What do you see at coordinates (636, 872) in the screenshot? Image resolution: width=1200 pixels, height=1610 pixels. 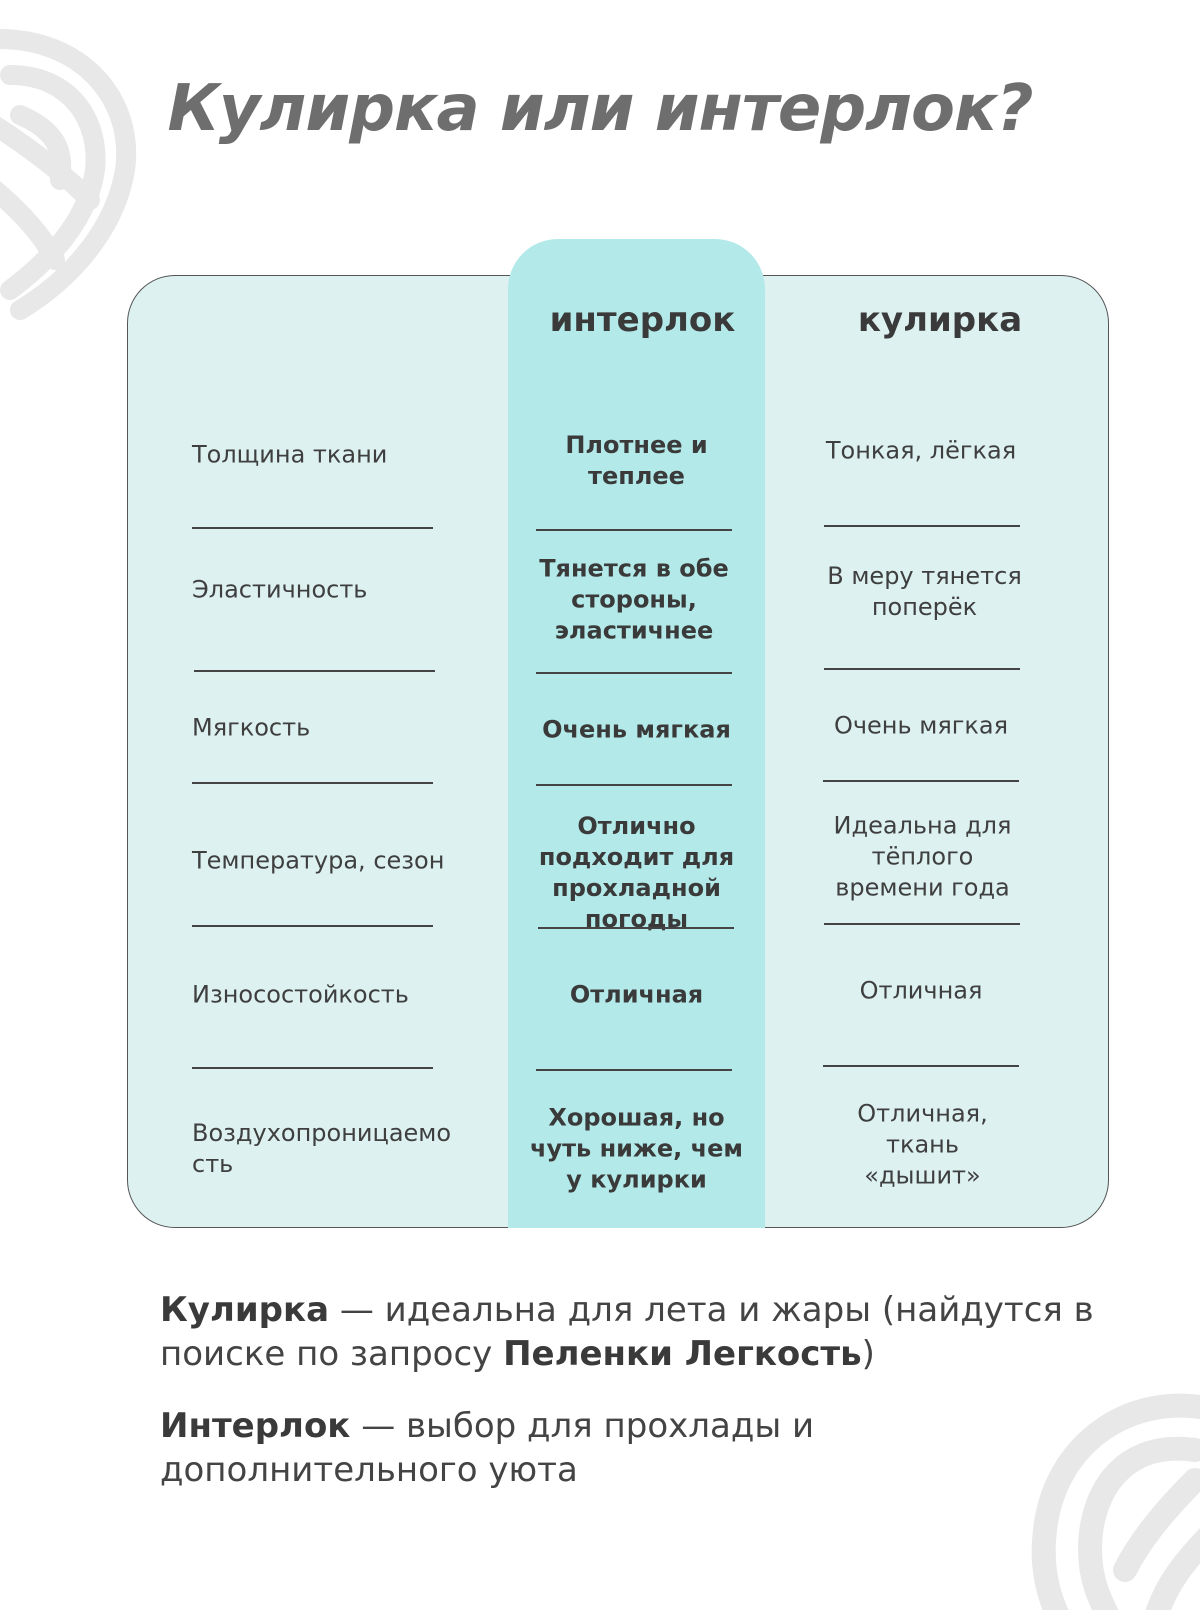 I see `interlock-value: Отлично подходит для прохладной погоды` at bounding box center [636, 872].